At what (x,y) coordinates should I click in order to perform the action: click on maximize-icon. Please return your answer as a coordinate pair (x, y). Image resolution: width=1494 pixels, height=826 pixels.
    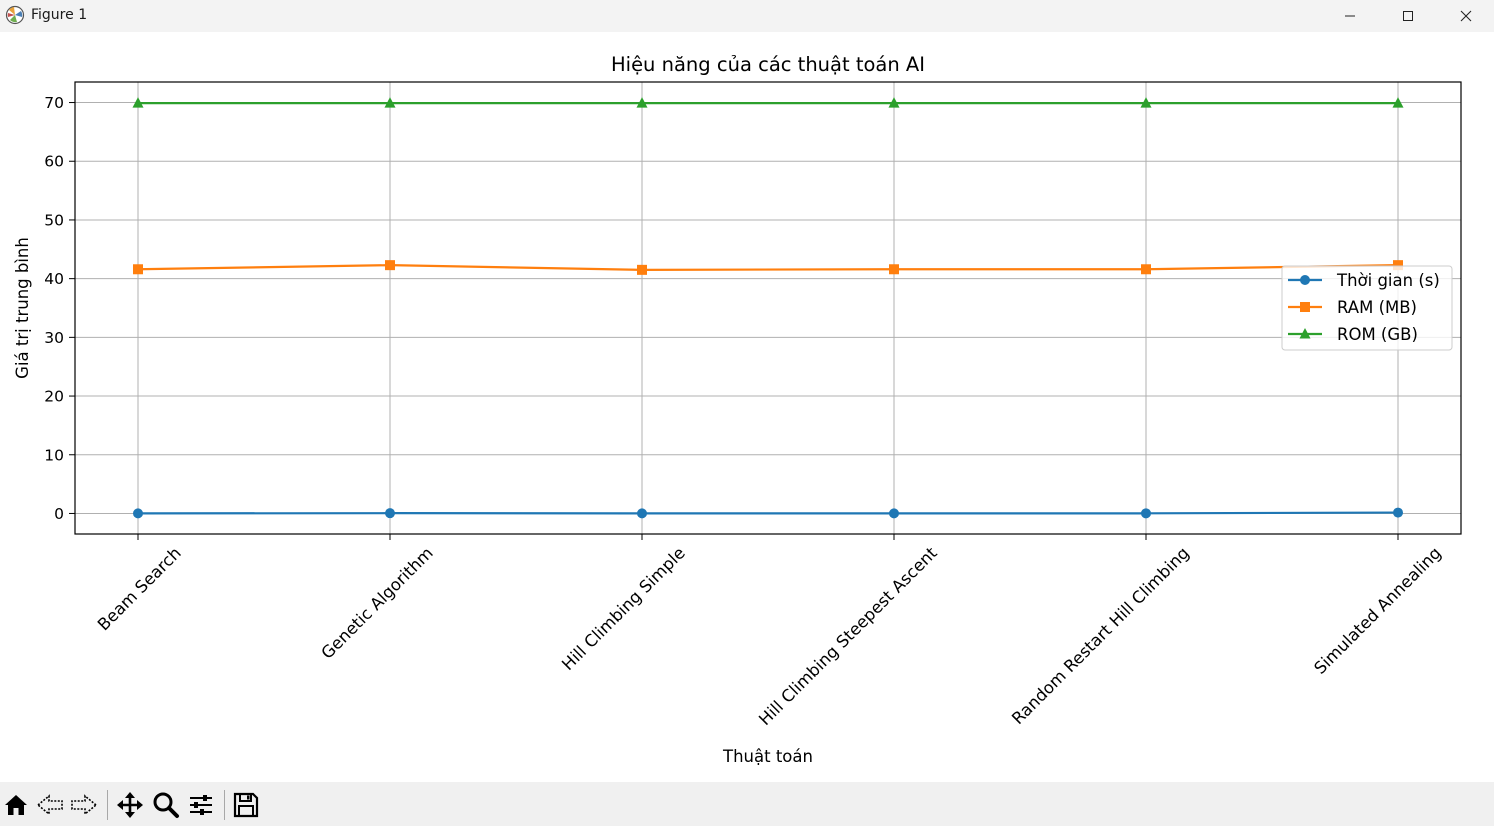
    Looking at the image, I should click on (1408, 16).